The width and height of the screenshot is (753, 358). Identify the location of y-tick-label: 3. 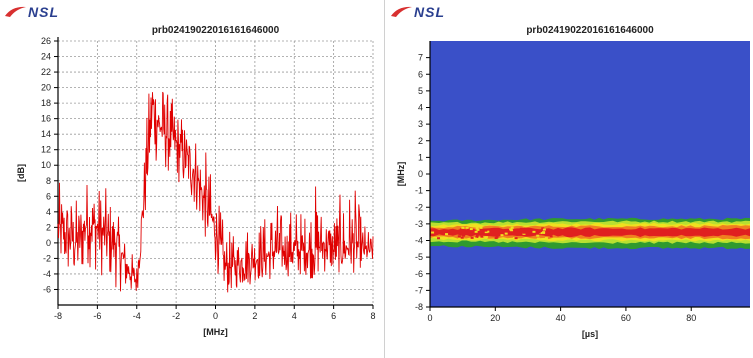
(420, 124).